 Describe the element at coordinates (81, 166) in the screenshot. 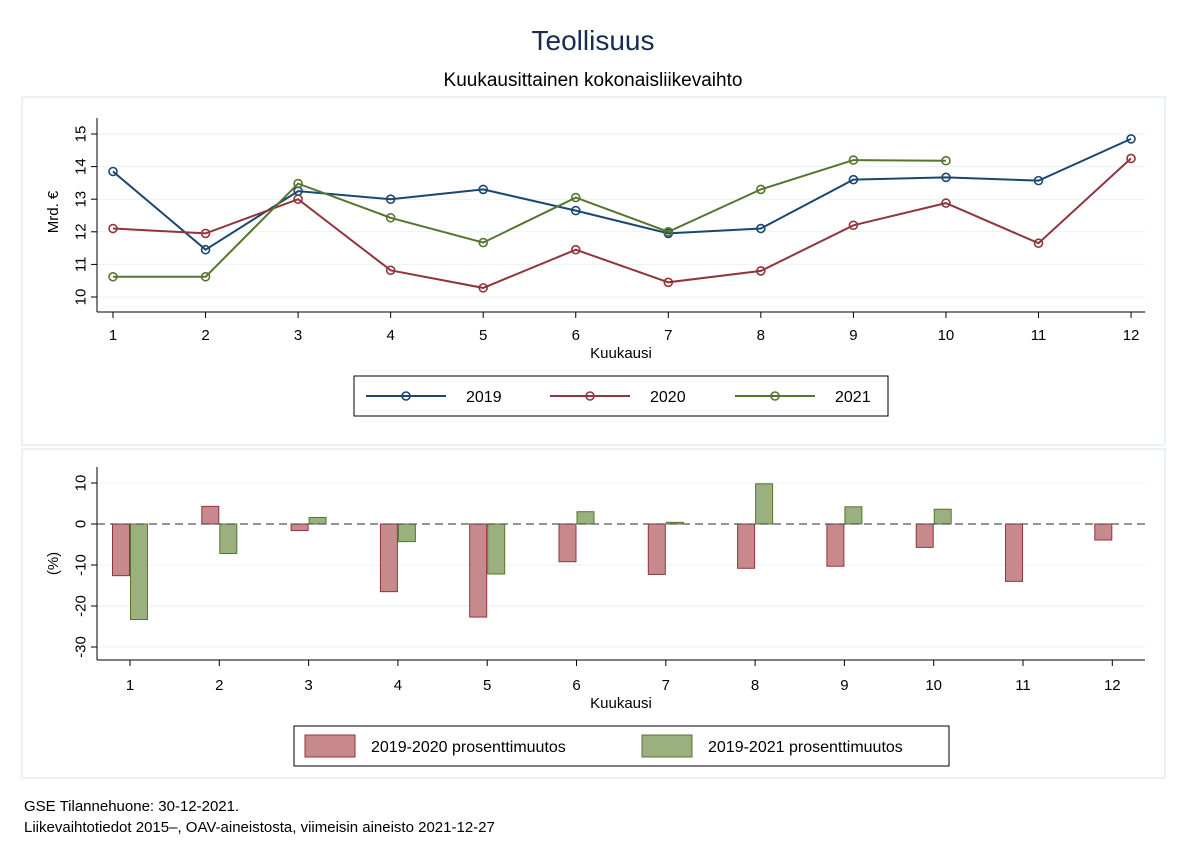

I see `y-tick-label: 14` at that location.